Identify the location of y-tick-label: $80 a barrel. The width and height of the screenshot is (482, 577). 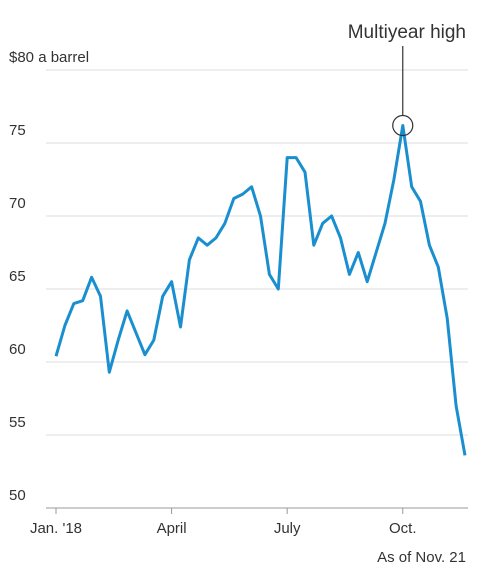
(49, 57).